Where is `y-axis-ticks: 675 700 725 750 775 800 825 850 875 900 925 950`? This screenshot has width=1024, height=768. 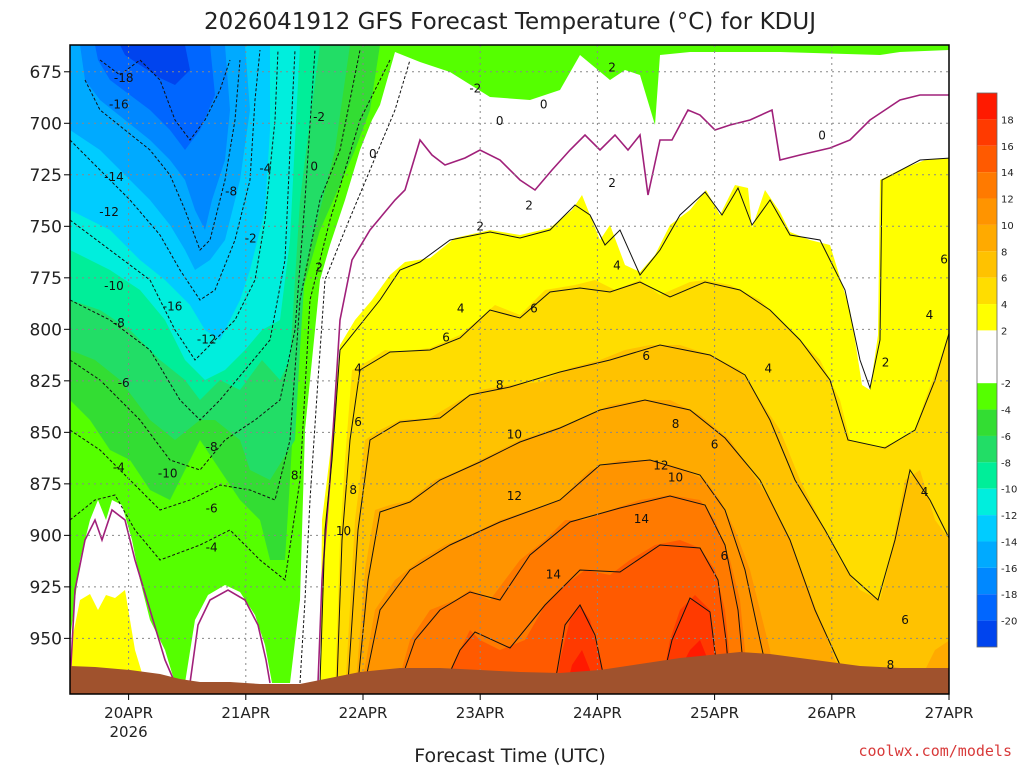 y-axis-ticks: 675 700 725 750 775 800 825 850 875 900 925 950 is located at coordinates (50, 356).